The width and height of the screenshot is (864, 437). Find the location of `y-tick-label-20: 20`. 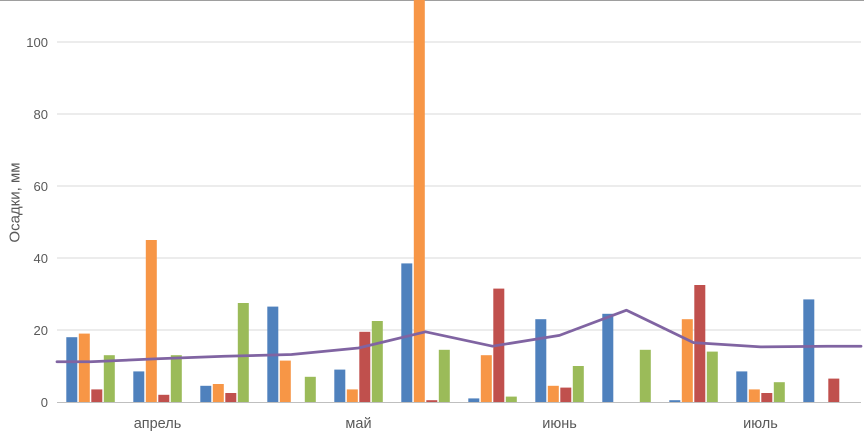

y-tick-label-20: 20 is located at coordinates (41, 330).